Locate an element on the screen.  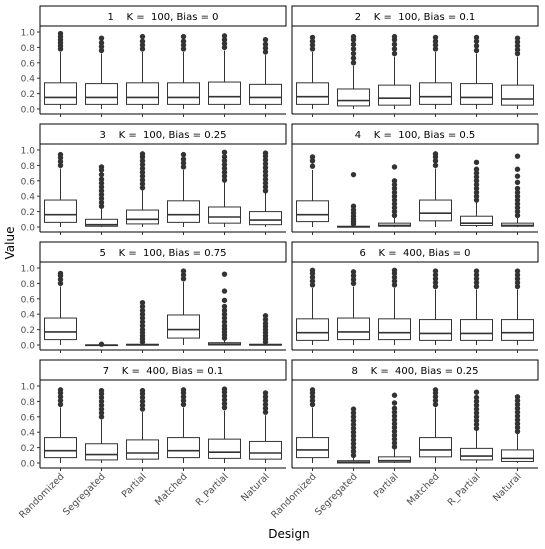
facet-strip-label: 1 K = 100, Bias = 0 is located at coordinates (162, 17).